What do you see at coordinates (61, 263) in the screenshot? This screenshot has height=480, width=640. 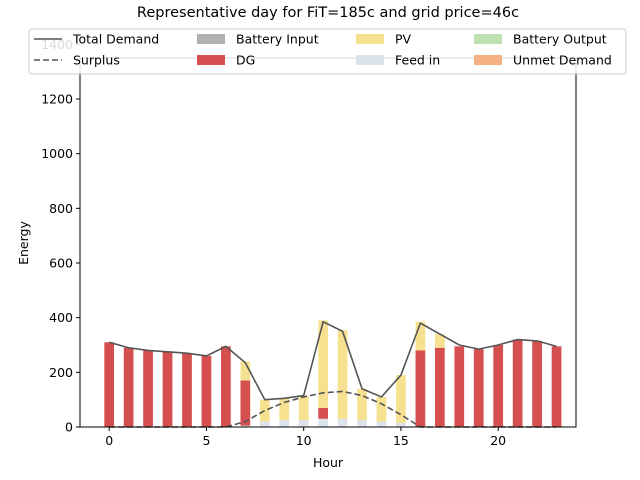 I see `y-tick-label: 600` at bounding box center [61, 263].